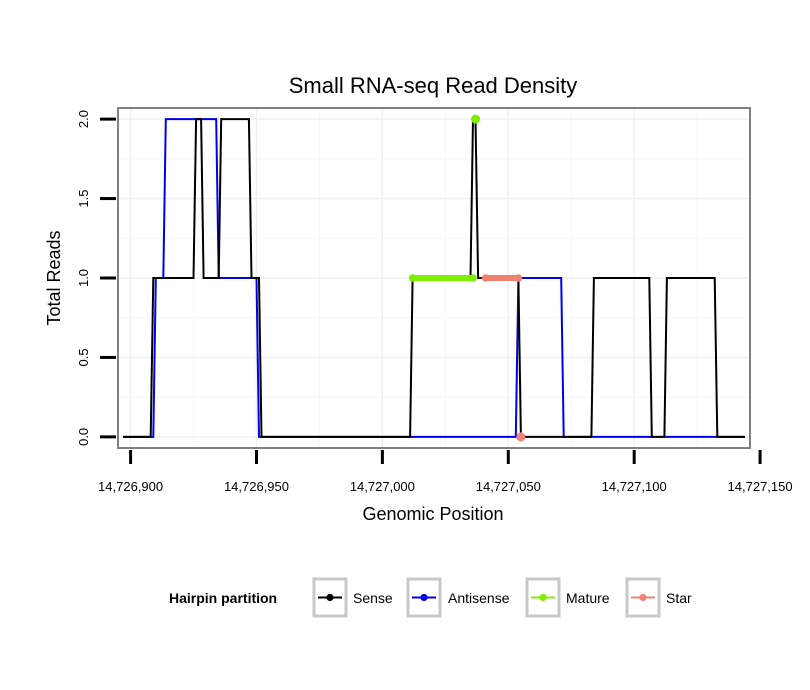  I want to click on x-tick-label: 14,727,000, so click(382, 486).